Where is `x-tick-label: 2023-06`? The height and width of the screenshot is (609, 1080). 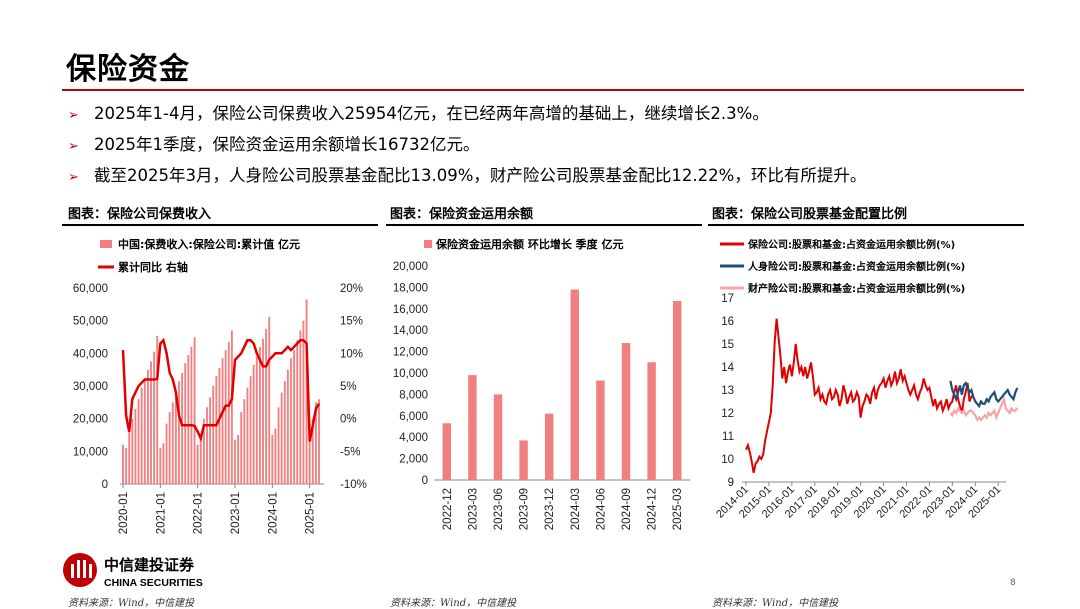 x-tick-label: 2023-06 is located at coordinates (499, 509).